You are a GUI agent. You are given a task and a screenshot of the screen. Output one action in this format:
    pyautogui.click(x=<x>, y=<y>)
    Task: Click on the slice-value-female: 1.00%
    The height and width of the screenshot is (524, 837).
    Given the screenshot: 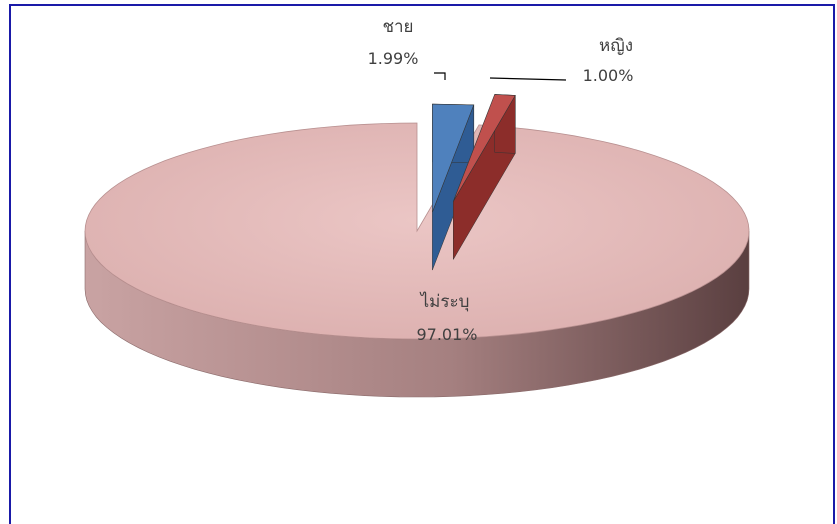 What is the action you would take?
    pyautogui.click(x=608, y=75)
    